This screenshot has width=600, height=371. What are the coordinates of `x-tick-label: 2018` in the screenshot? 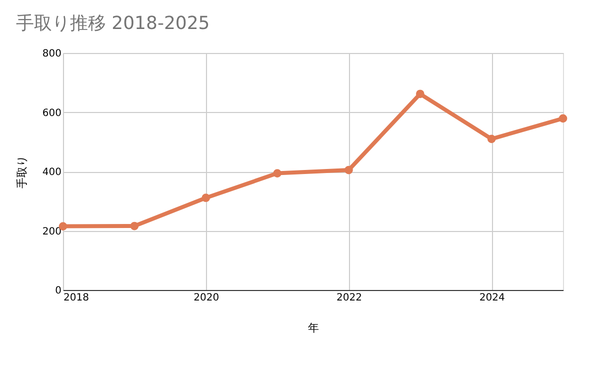 It's located at (76, 298).